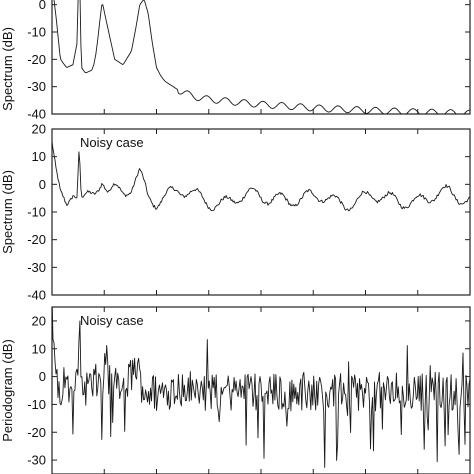 The width and height of the screenshot is (474, 474). I want to click on series-line, so click(261, 176).